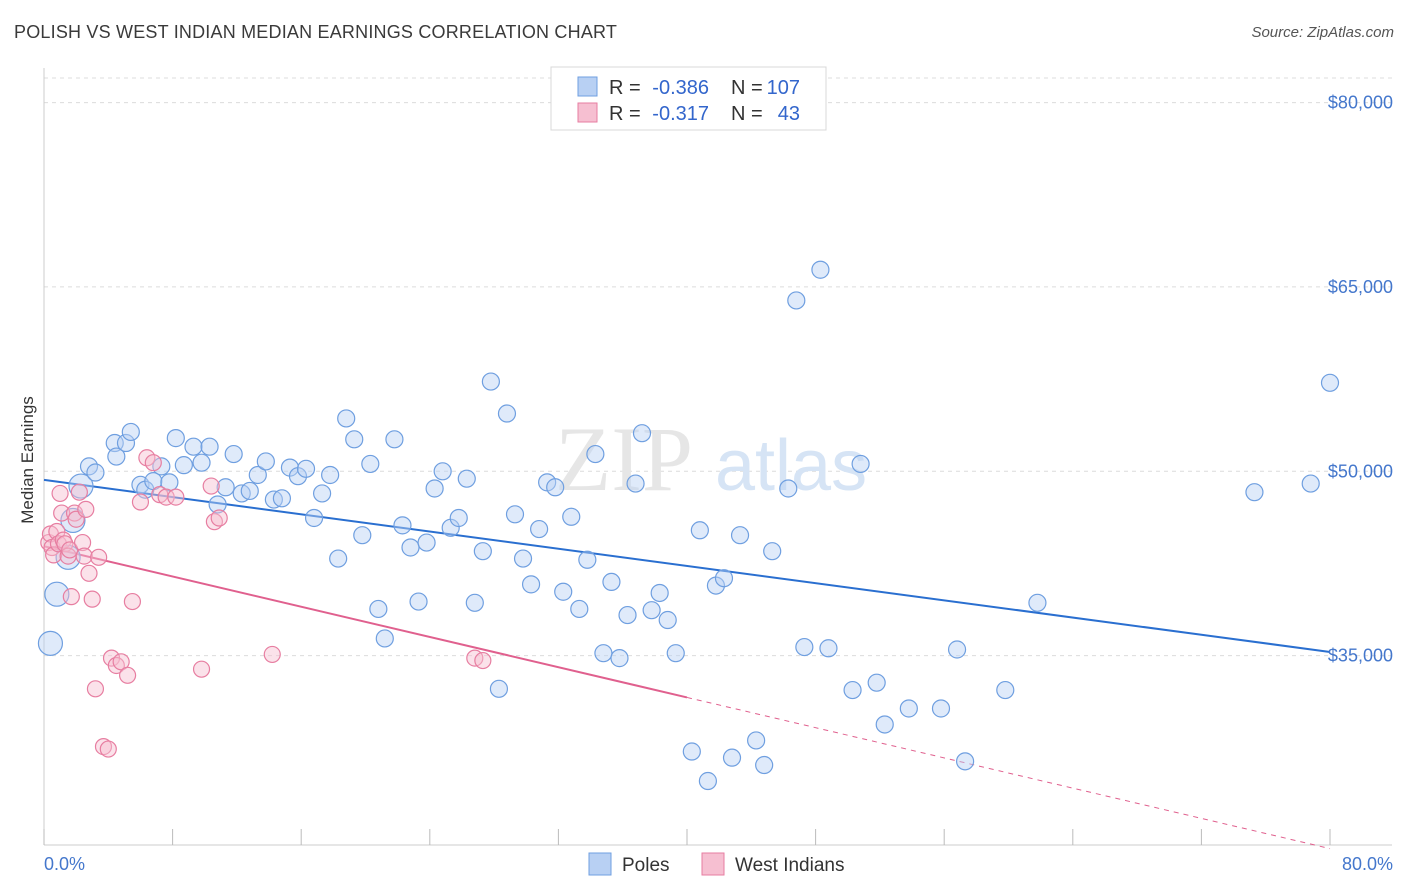 Image resolution: width=1406 pixels, height=892 pixels. What do you see at coordinates (1008, 773) in the screenshot?
I see `trend-line-extension` at bounding box center [1008, 773].